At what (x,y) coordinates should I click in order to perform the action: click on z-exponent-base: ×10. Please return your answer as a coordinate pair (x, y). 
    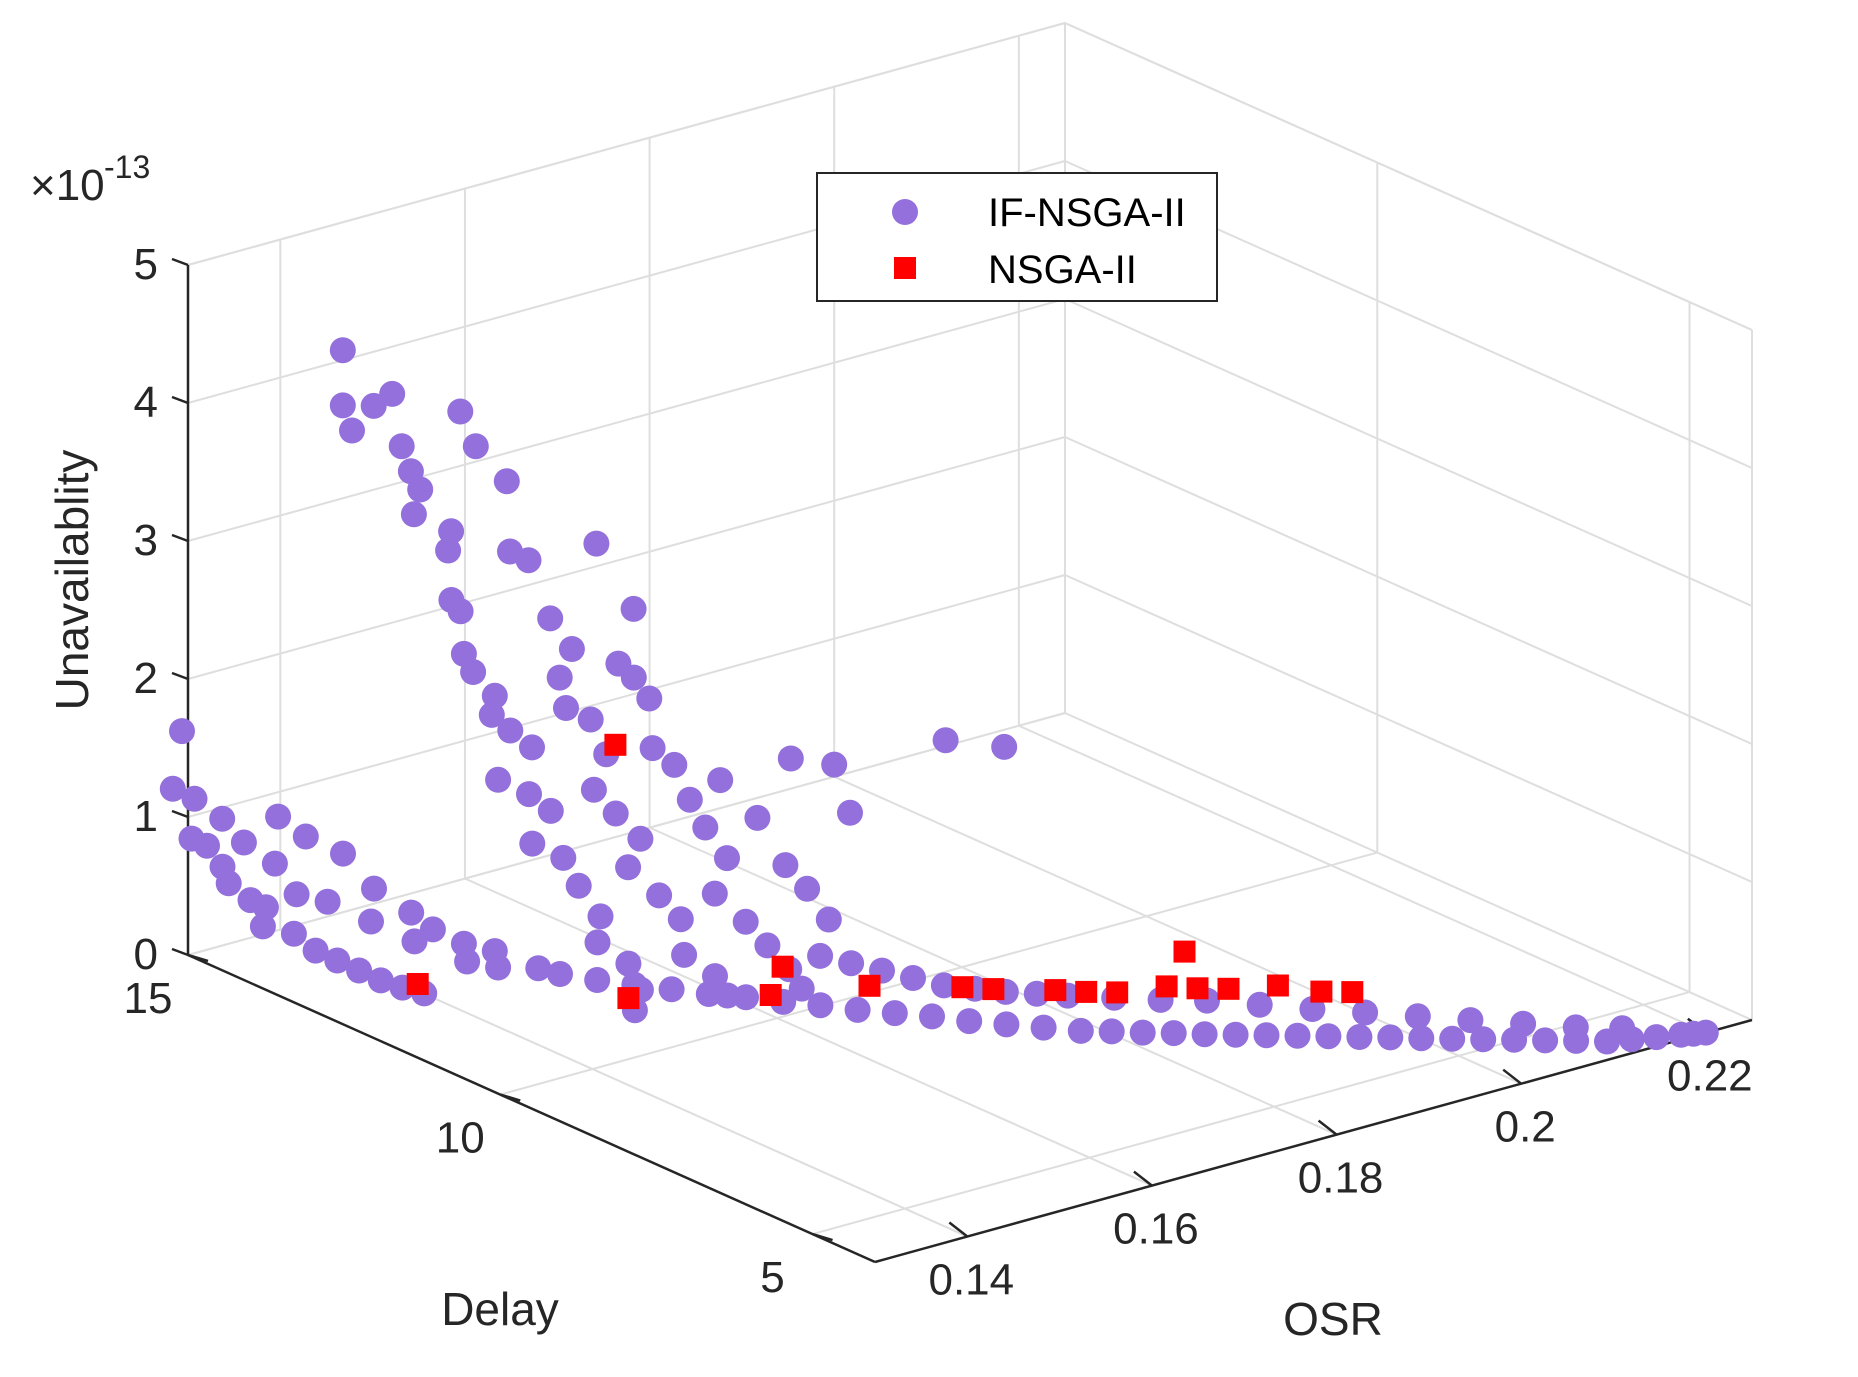
    Looking at the image, I should click on (67, 185).